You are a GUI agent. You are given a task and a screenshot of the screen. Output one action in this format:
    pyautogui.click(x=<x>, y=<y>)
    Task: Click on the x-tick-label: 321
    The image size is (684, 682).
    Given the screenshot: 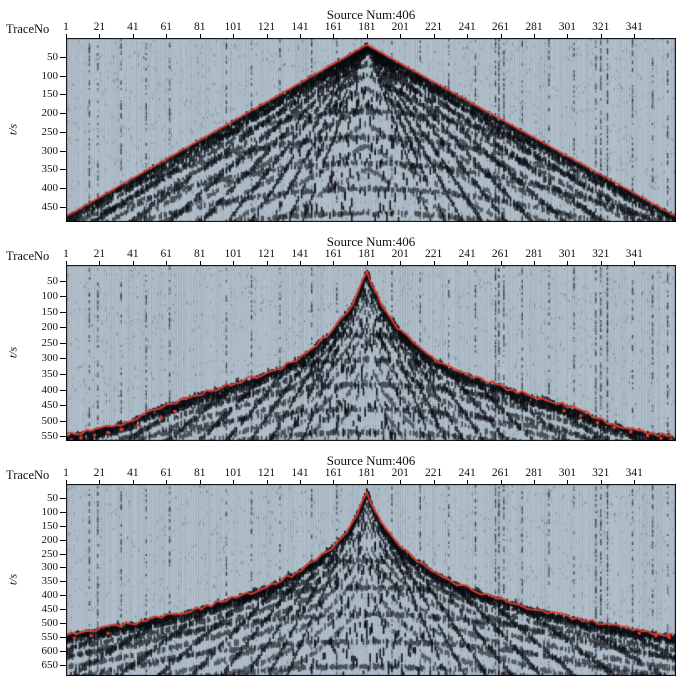 What is the action you would take?
    pyautogui.click(x=601, y=473)
    